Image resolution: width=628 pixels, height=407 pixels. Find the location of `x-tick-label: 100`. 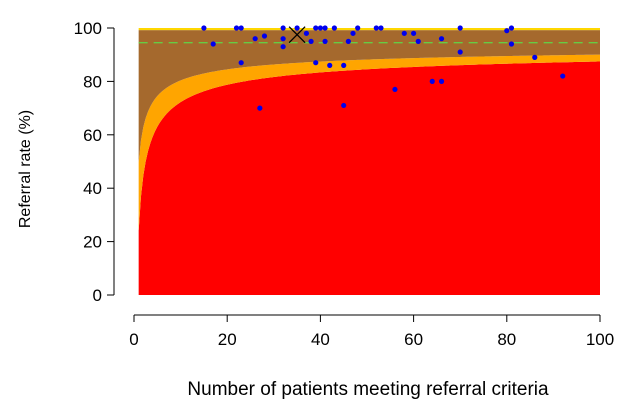

x-tick-label: 100 is located at coordinates (600, 339).